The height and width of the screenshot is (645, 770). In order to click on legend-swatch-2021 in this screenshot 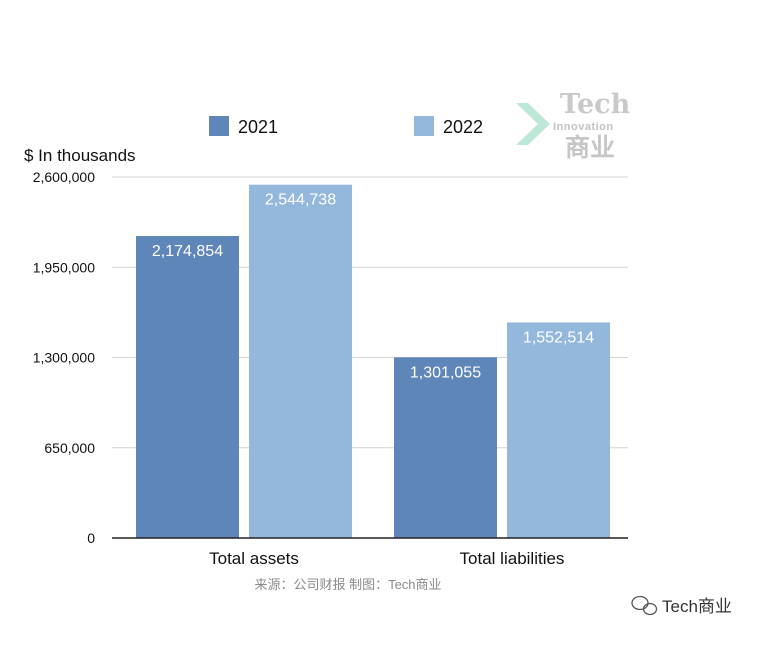, I will do `click(219, 126)`.